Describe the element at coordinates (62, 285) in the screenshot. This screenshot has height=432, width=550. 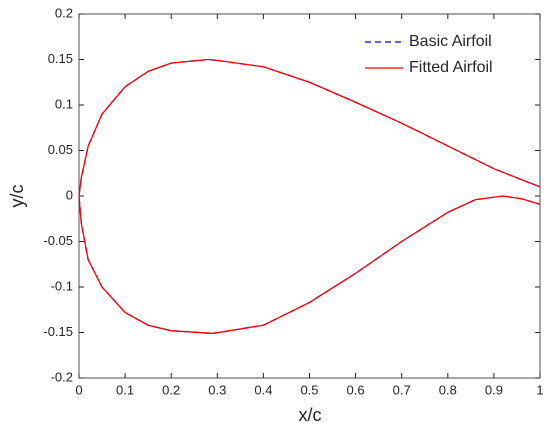
I see `y-tick-label: -0.1` at that location.